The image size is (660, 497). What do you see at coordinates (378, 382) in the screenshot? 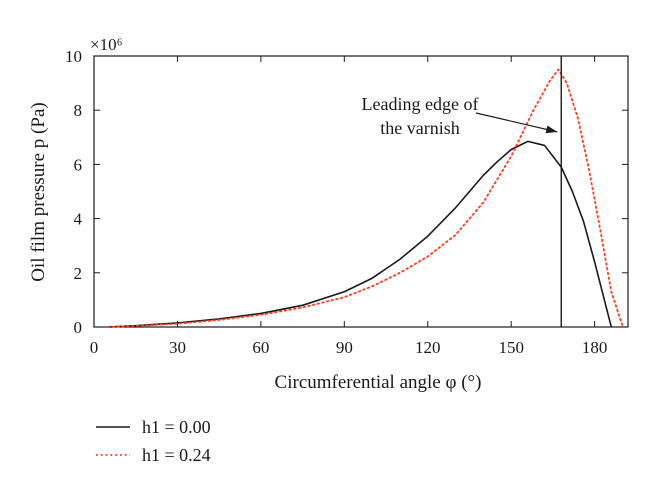
I see `x-axis-title: Circumferential angle φ (°)` at bounding box center [378, 382].